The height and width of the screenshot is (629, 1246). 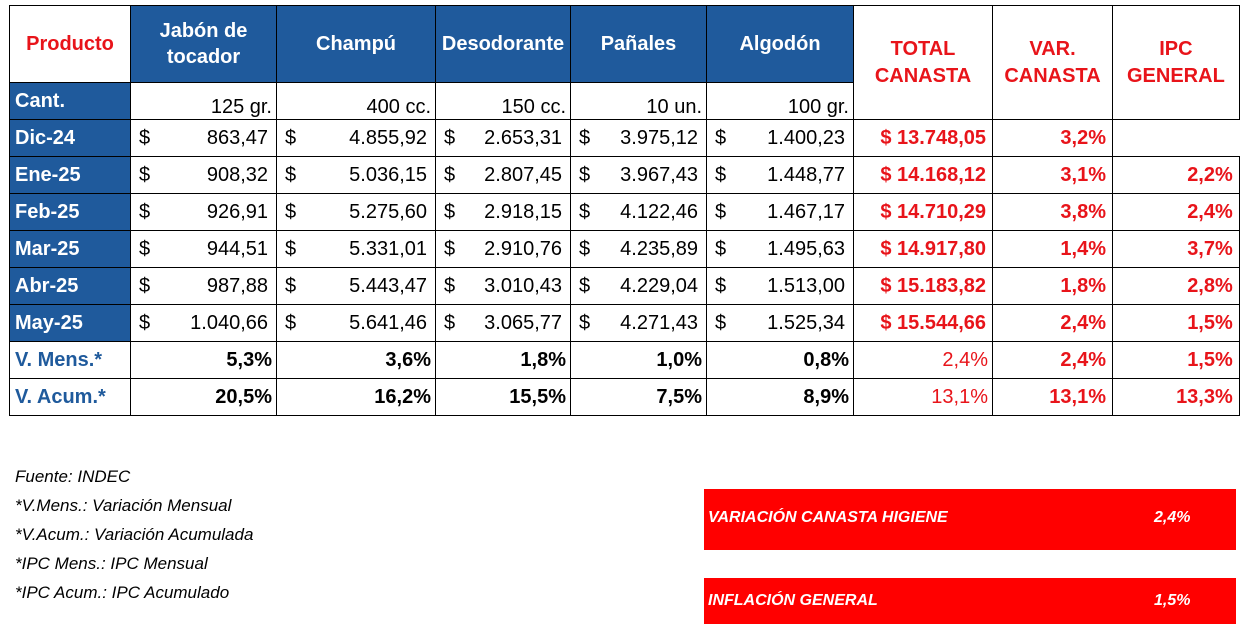 I want to click on month-label: Dic-24, so click(x=70, y=138).